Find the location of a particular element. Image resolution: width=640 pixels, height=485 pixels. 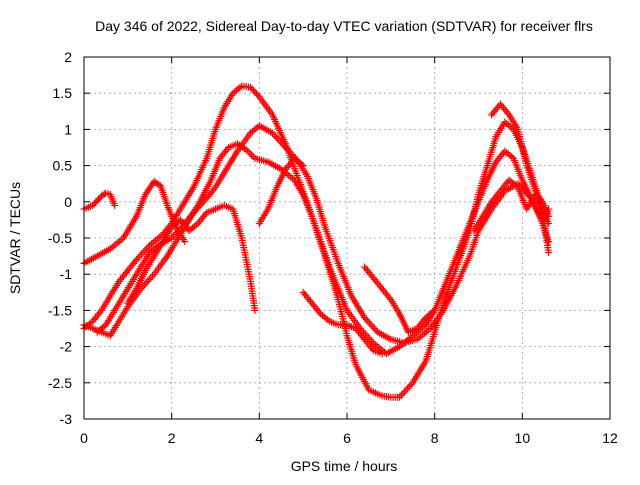

y-tick-label: 0 is located at coordinates (68, 202).